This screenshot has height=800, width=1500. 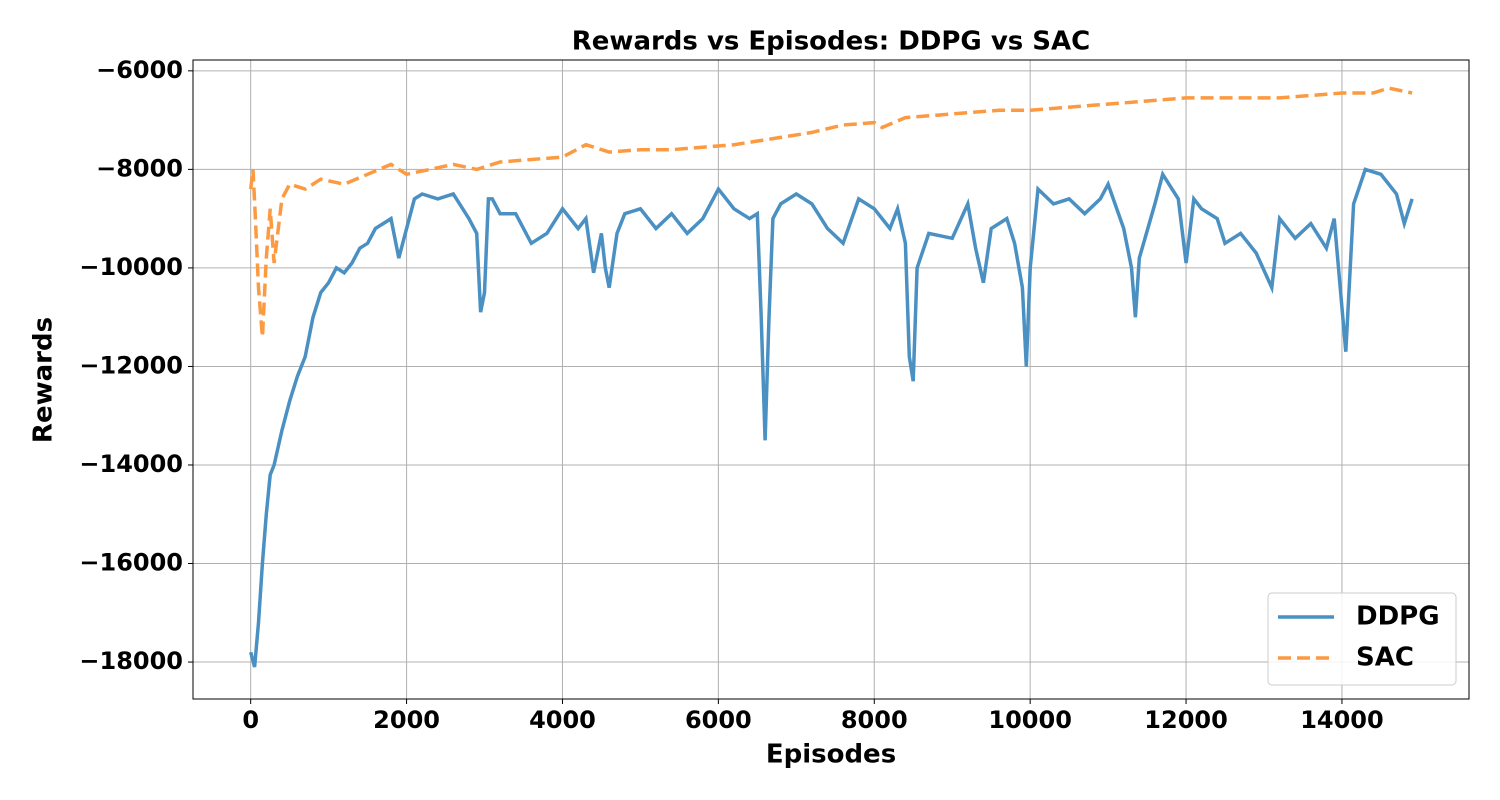 I want to click on x-tick-label: 14000, so click(x=1342, y=720).